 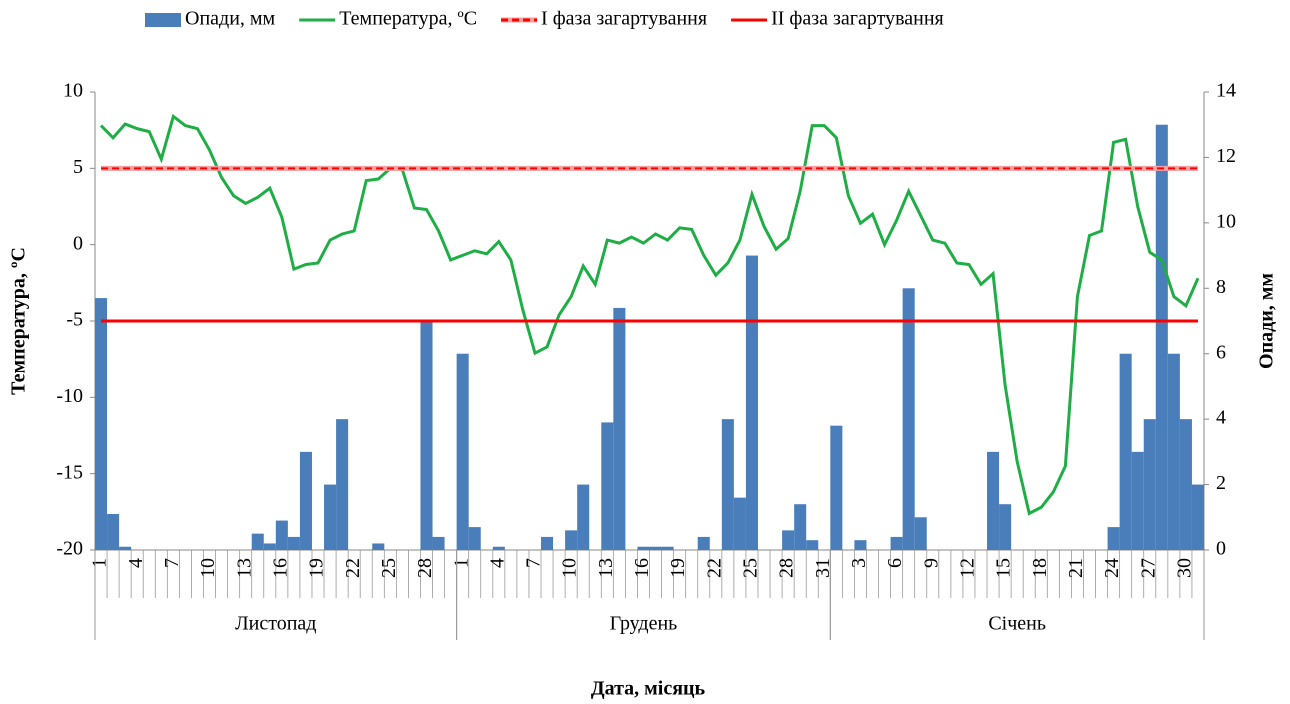 What do you see at coordinates (19, 321) in the screenshot?
I see `y-axis-label: Температура, ºC` at bounding box center [19, 321].